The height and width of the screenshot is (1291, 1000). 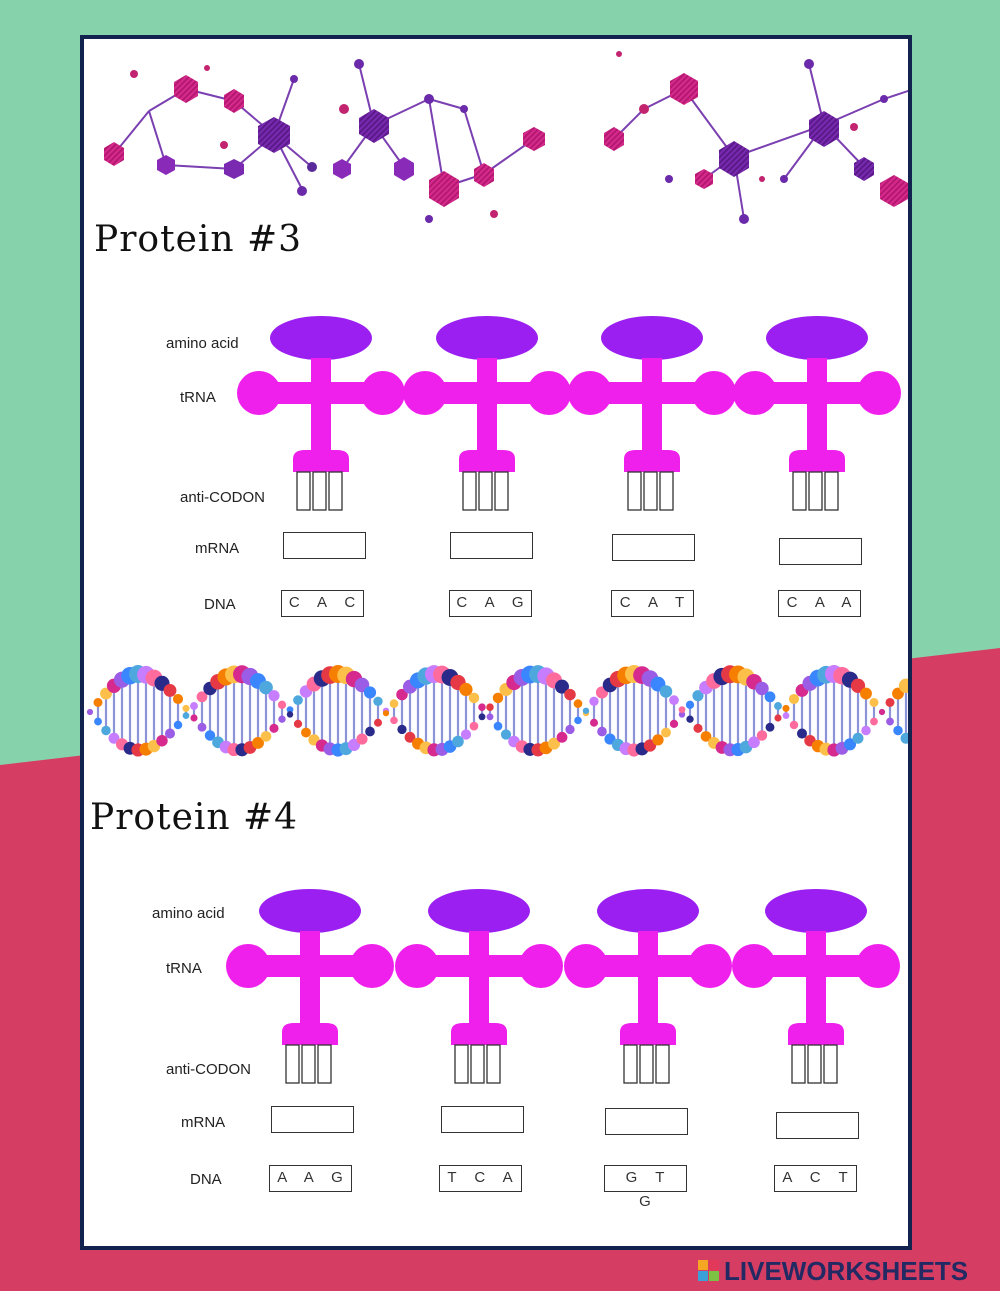 I want to click on anticodon-label: anti-CODON, so click(x=223, y=497).